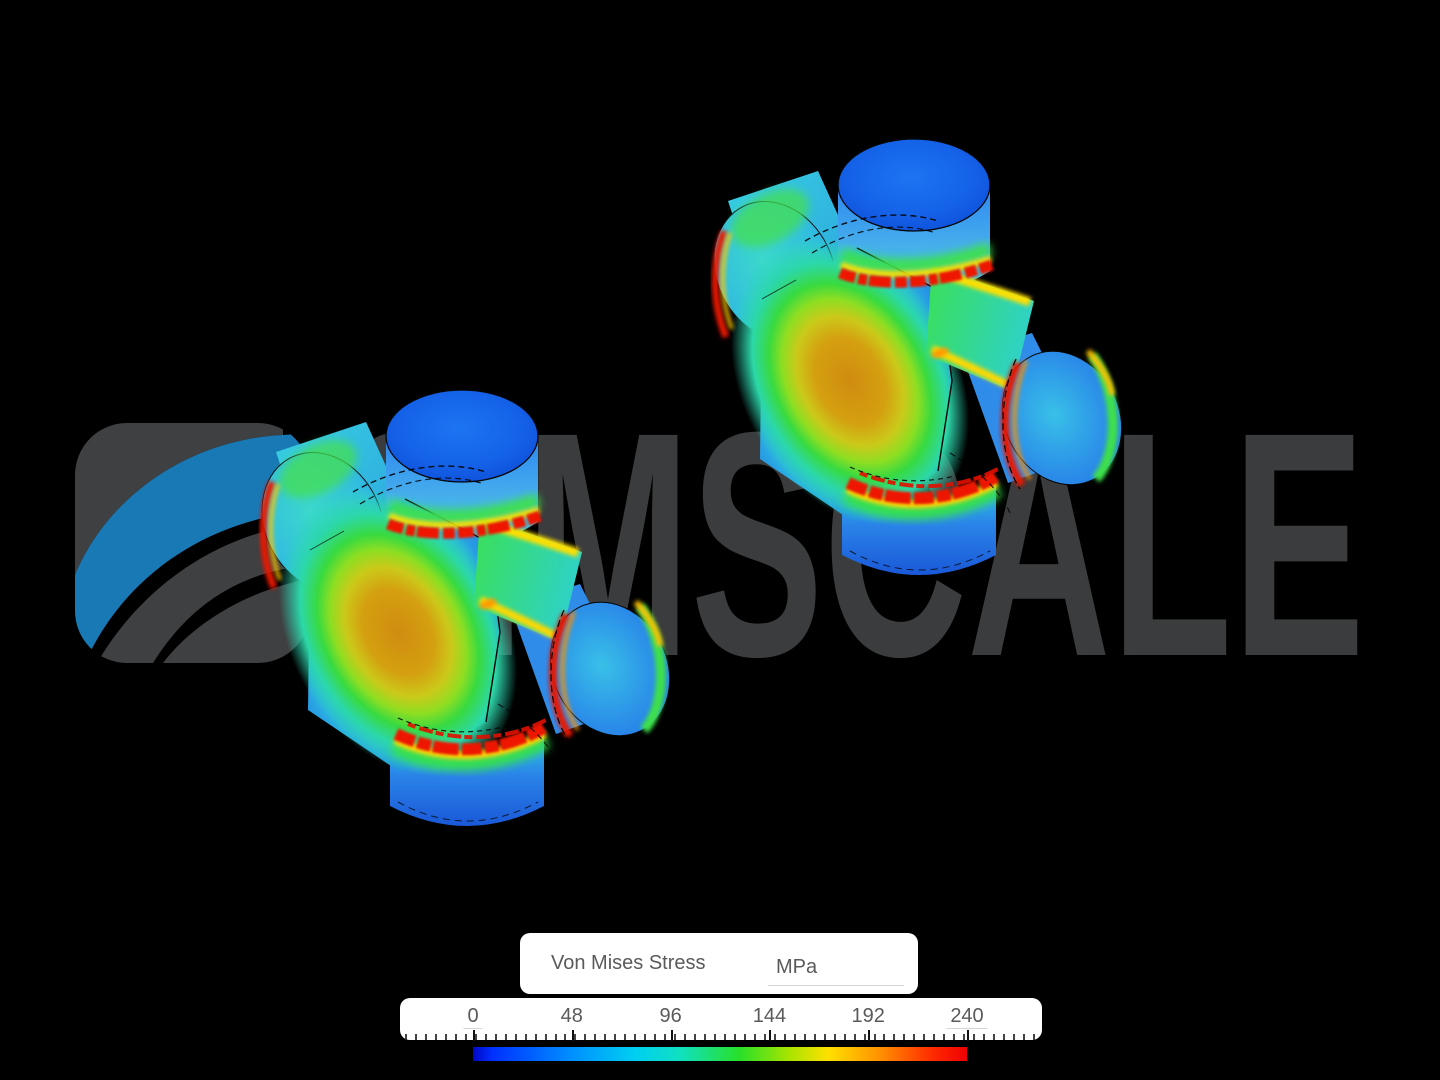  I want to click on scale-tick-row, so click(720, 1036).